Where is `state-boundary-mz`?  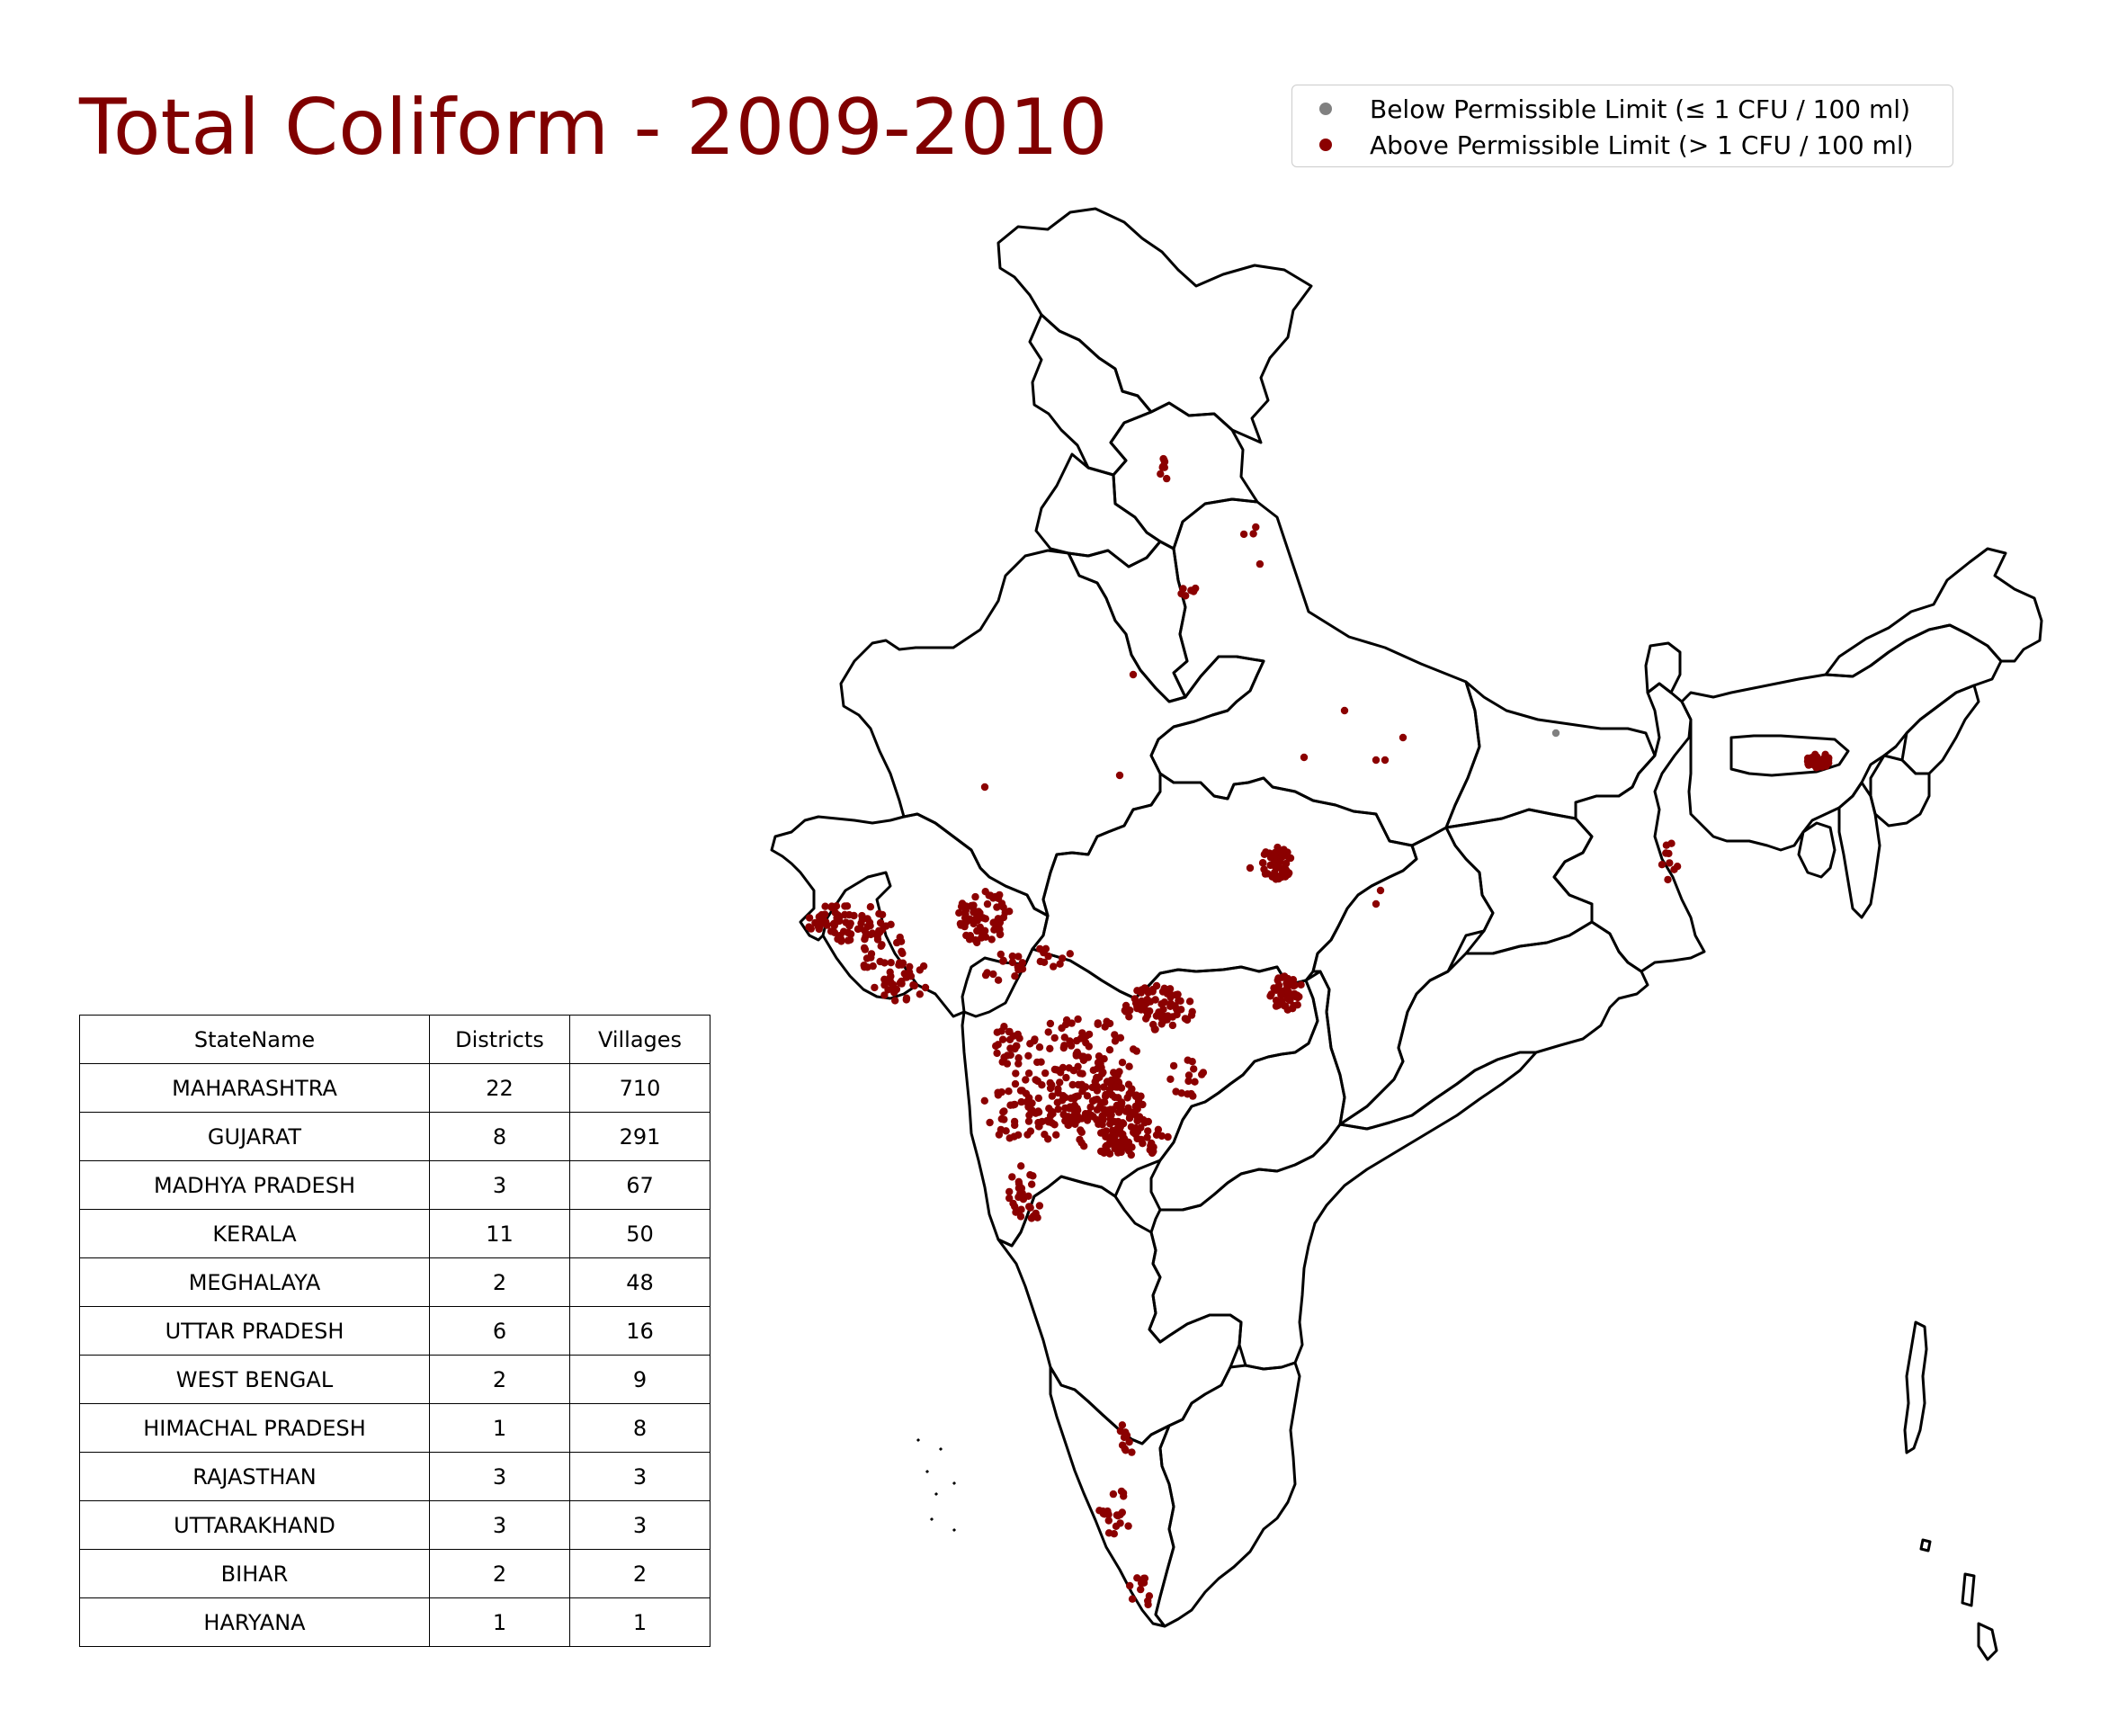 state-boundary-mz is located at coordinates (1859, 850).